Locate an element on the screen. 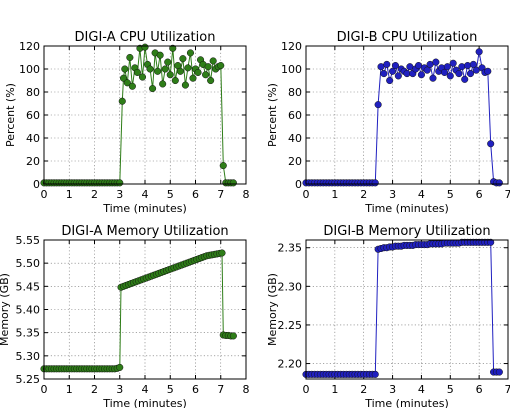  y-tick-label: 40 is located at coordinates (295, 138).